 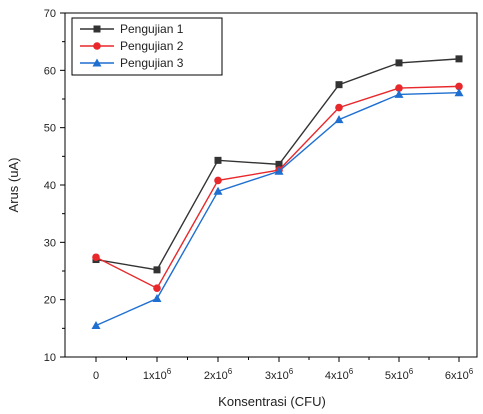 What do you see at coordinates (152, 29) in the screenshot?
I see `legend-label: Pengujian 1` at bounding box center [152, 29].